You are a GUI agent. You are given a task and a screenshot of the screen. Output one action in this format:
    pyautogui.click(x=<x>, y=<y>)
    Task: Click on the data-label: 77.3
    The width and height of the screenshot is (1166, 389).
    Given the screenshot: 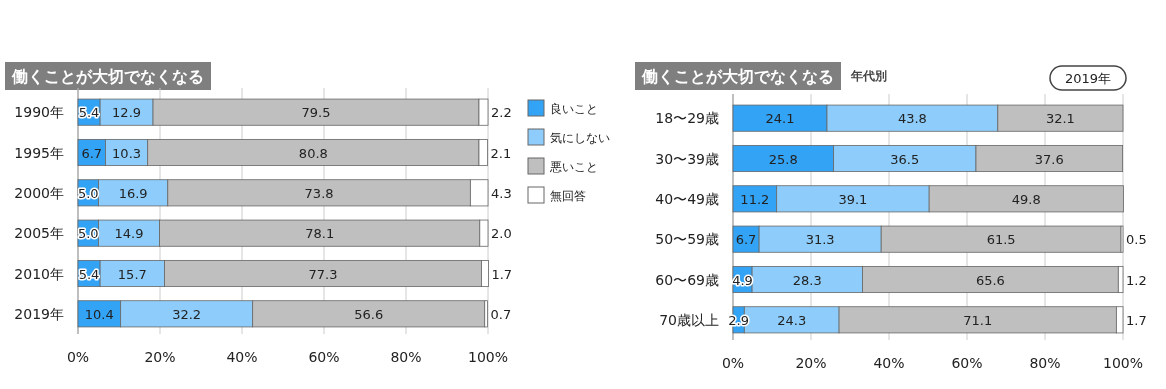 What is the action you would take?
    pyautogui.click(x=323, y=274)
    